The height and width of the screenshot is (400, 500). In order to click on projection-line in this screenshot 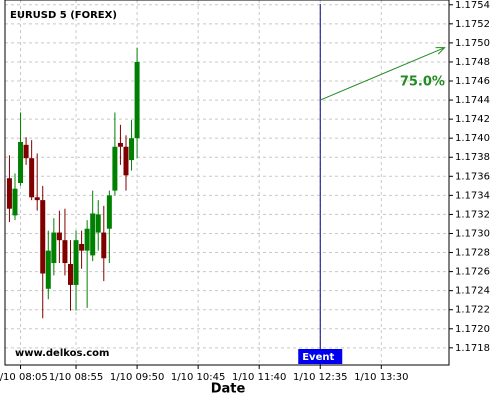, I will do `click(382, 74)`.